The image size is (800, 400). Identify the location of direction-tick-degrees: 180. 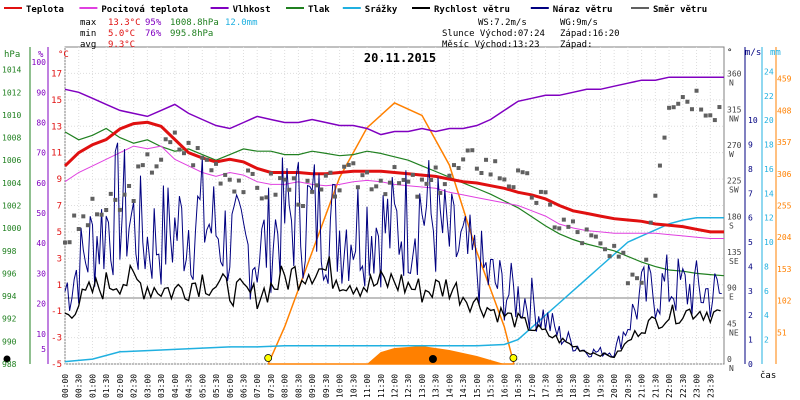
(734, 216).